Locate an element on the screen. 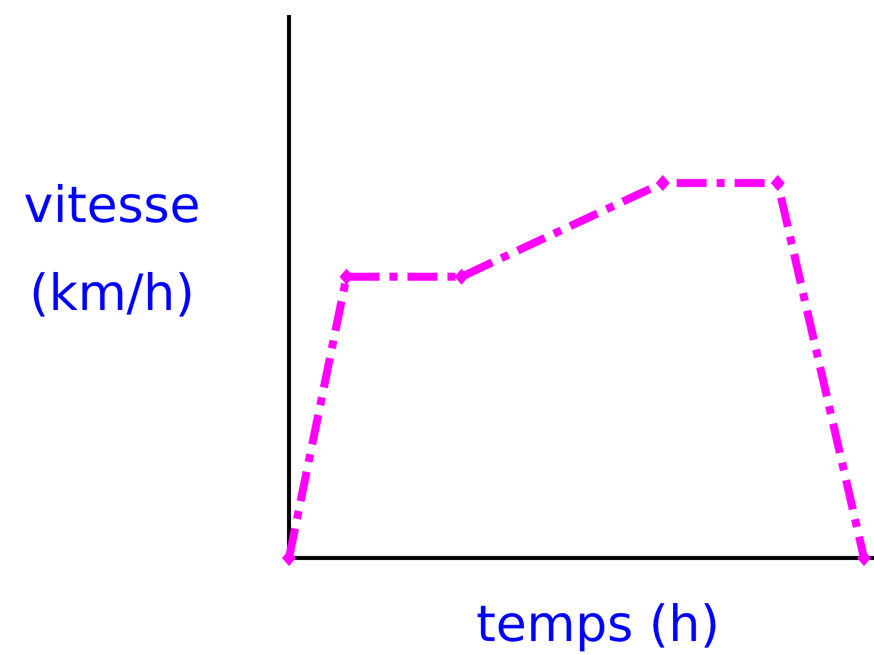 The height and width of the screenshot is (655, 874). x-axis-title: temps (h) is located at coordinates (598, 624).